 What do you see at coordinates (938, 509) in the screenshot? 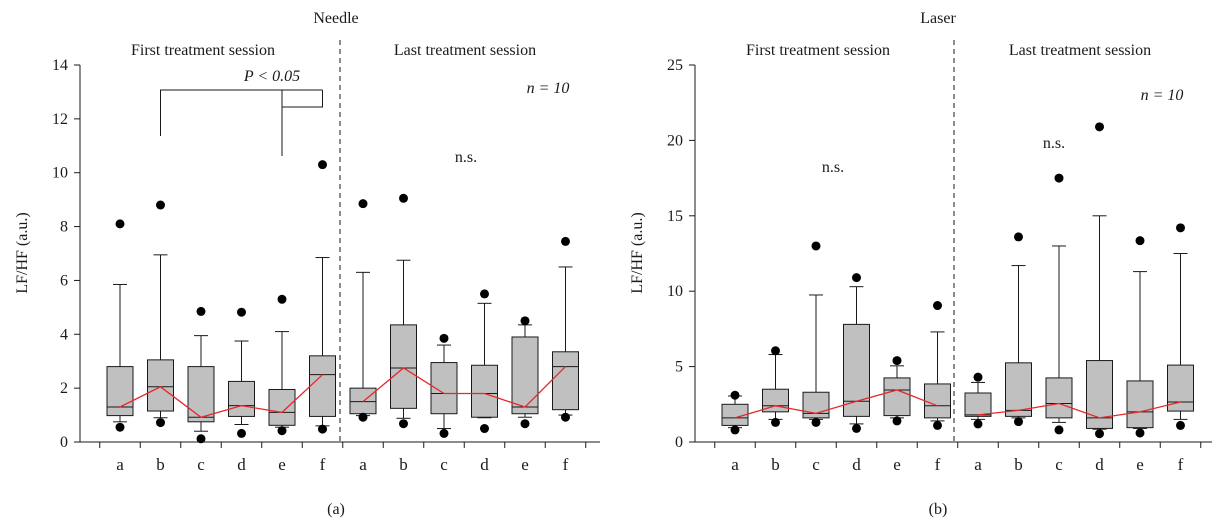
I see `panel-caption-b: (b)` at bounding box center [938, 509].